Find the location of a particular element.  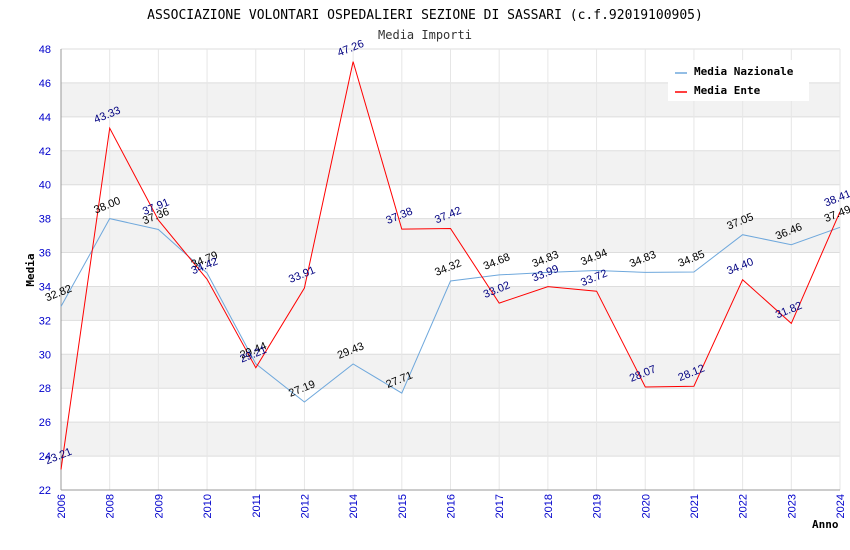

x-tick-label: 2017 is located at coordinates (500, 506).